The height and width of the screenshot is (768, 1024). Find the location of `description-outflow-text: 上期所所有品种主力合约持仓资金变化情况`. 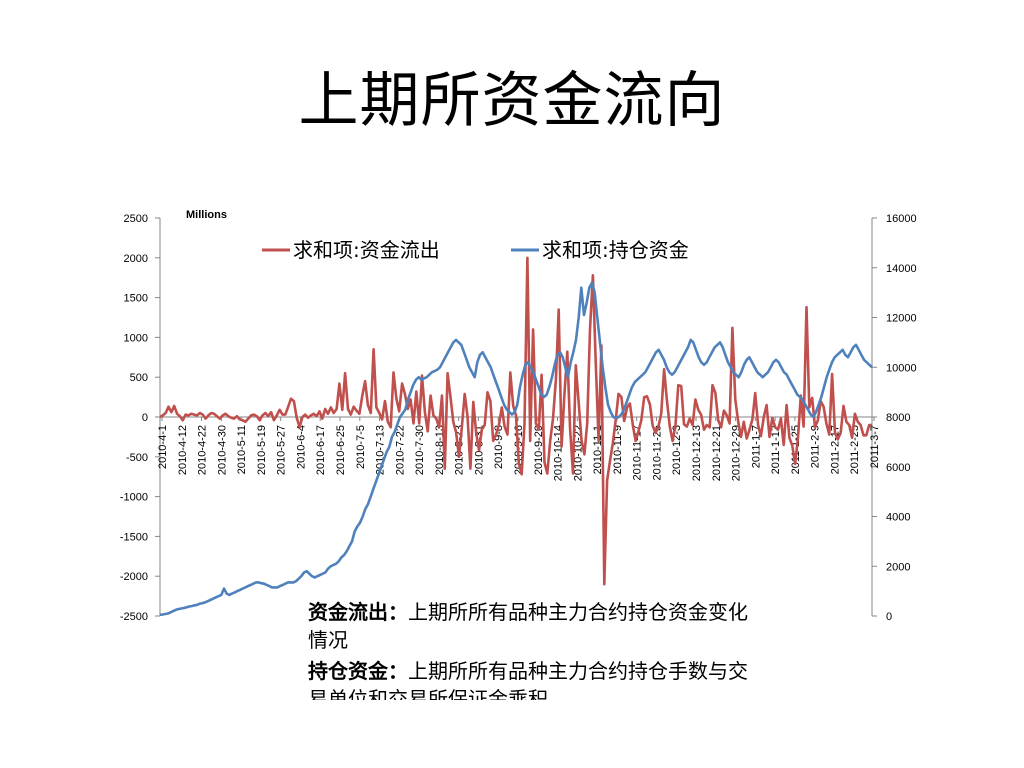

description-outflow-text: 上期所所有品种主力合约持仓资金变化情况 is located at coordinates (528, 626).